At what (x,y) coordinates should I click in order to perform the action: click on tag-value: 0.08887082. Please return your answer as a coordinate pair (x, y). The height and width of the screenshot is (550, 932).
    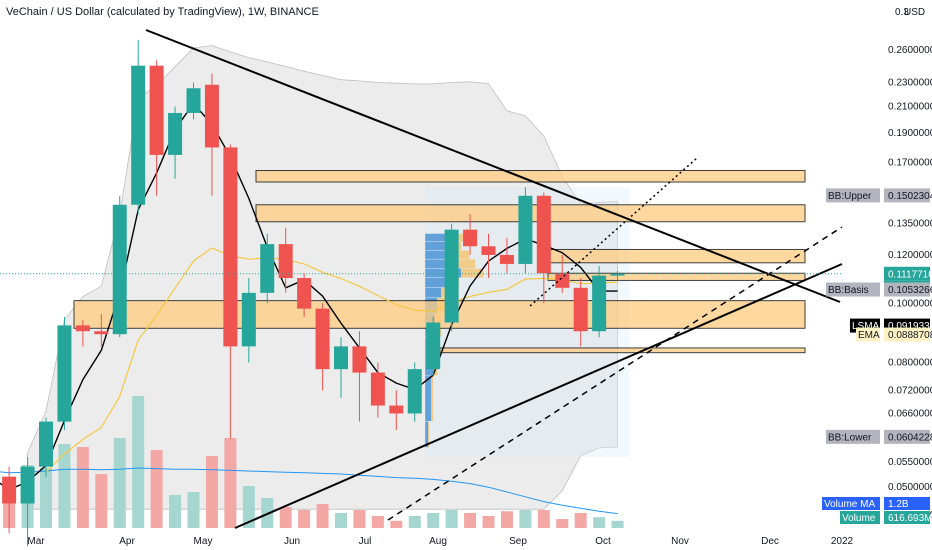
    Looking at the image, I should click on (910, 335).